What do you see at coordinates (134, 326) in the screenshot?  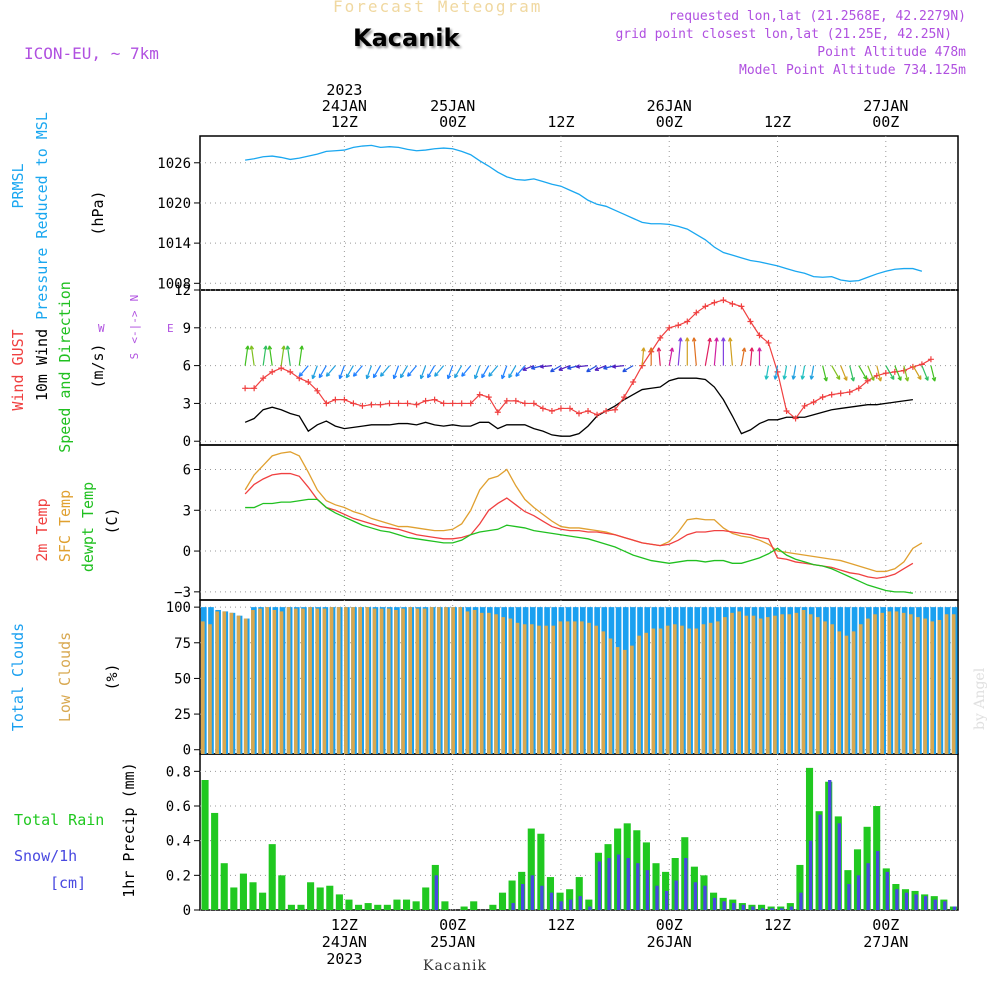 I see `compass-mid: <-|->` at bounding box center [134, 326].